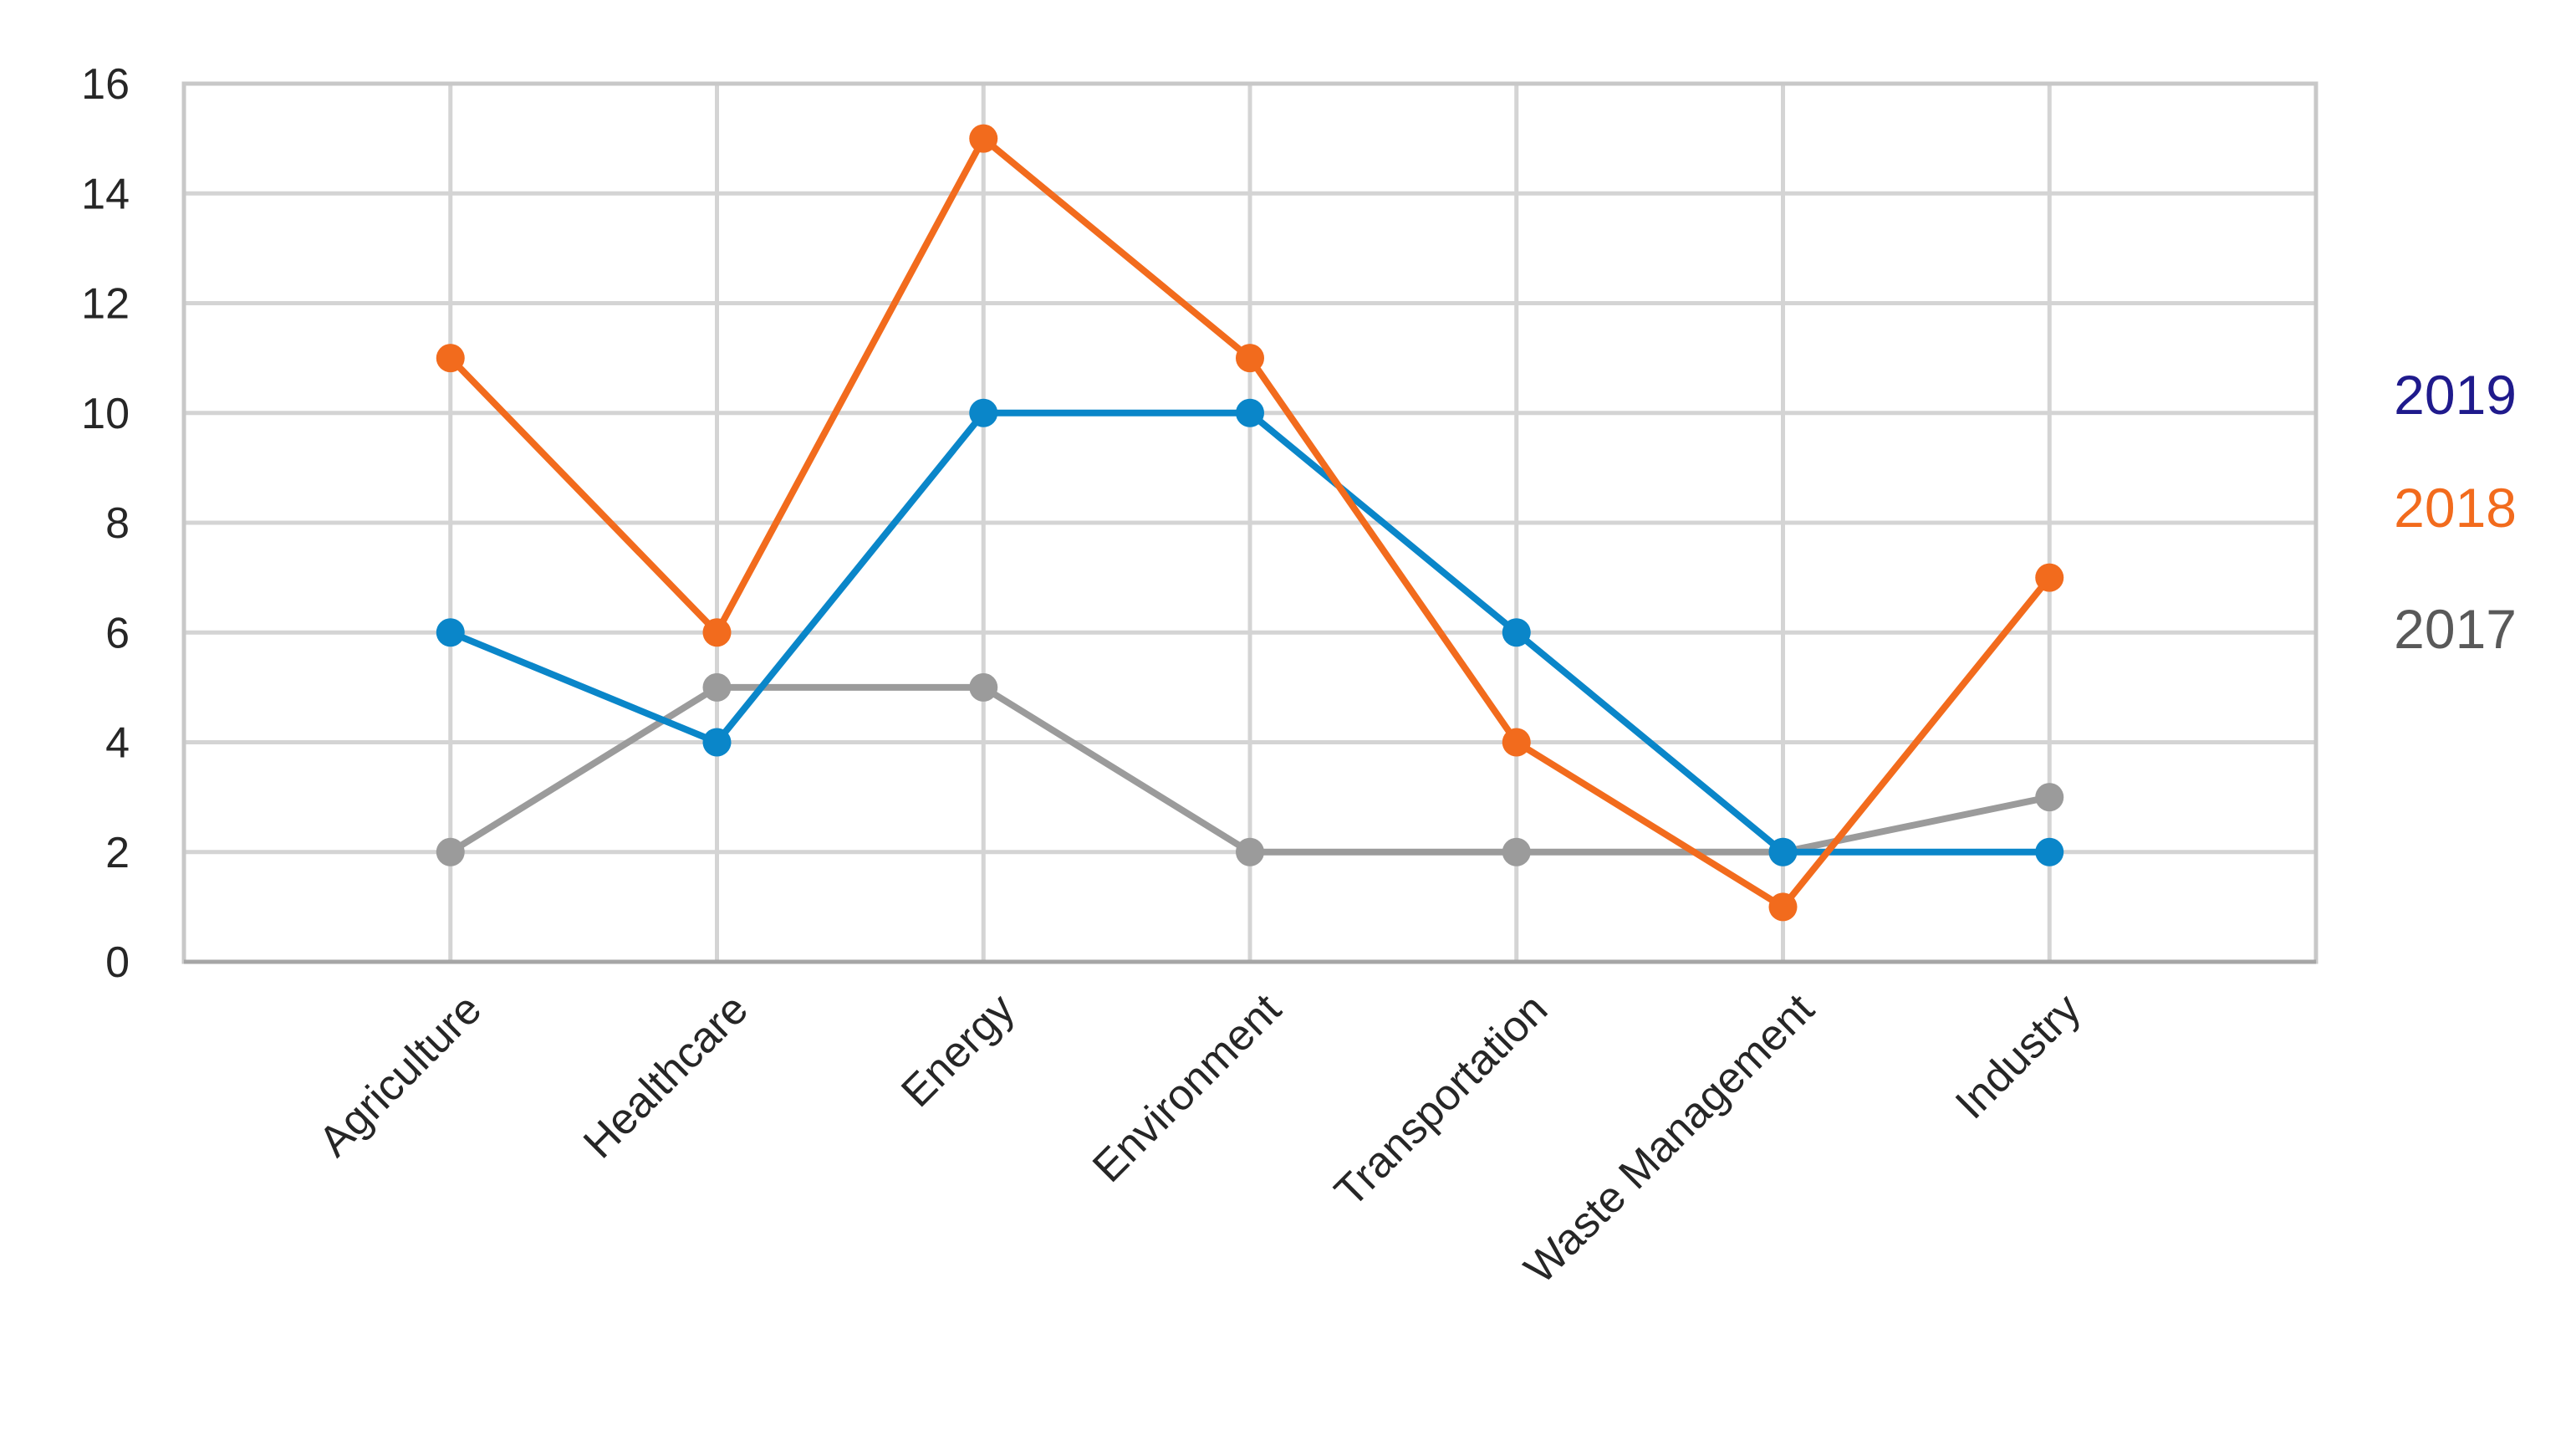 The width and height of the screenshot is (2576, 1431). I want to click on y-tick-label: 0, so click(118, 962).